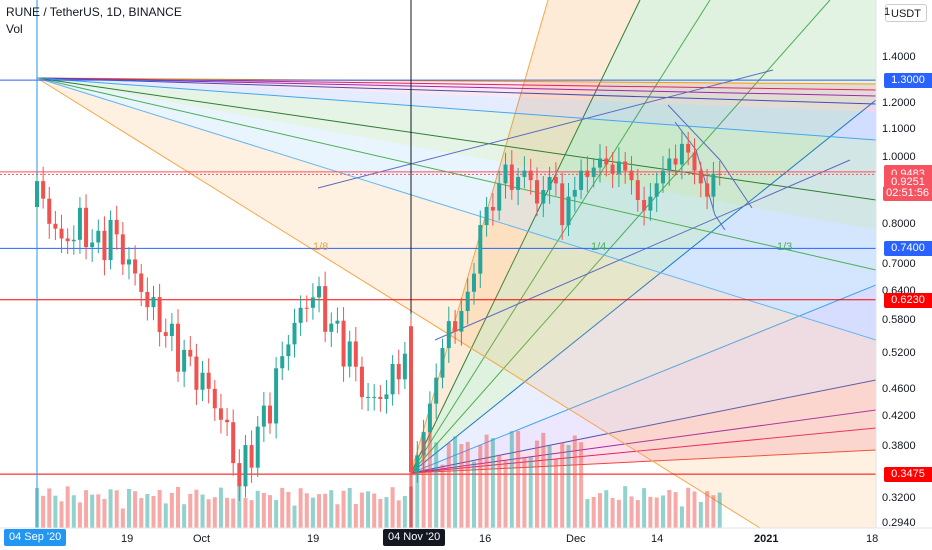  Describe the element at coordinates (908, 81) in the screenshot. I see `price-tag-0: 1.3000` at that location.